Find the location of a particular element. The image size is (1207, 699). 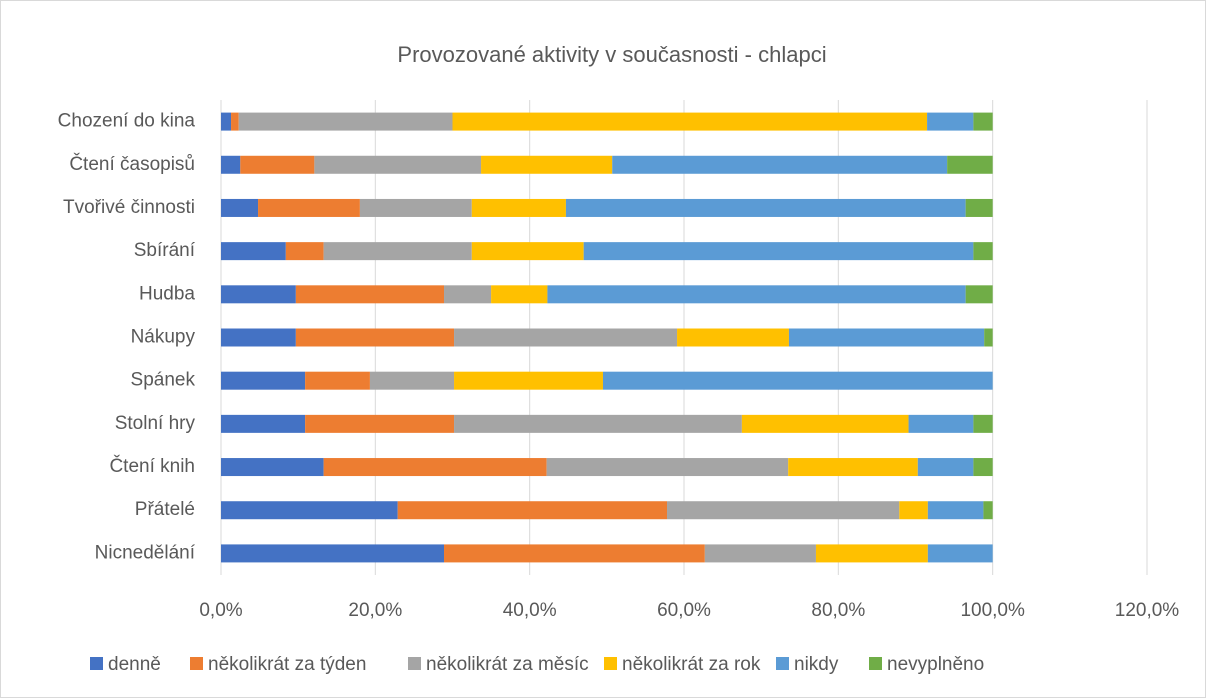

x-tick-label: 80,0% is located at coordinates (838, 610).